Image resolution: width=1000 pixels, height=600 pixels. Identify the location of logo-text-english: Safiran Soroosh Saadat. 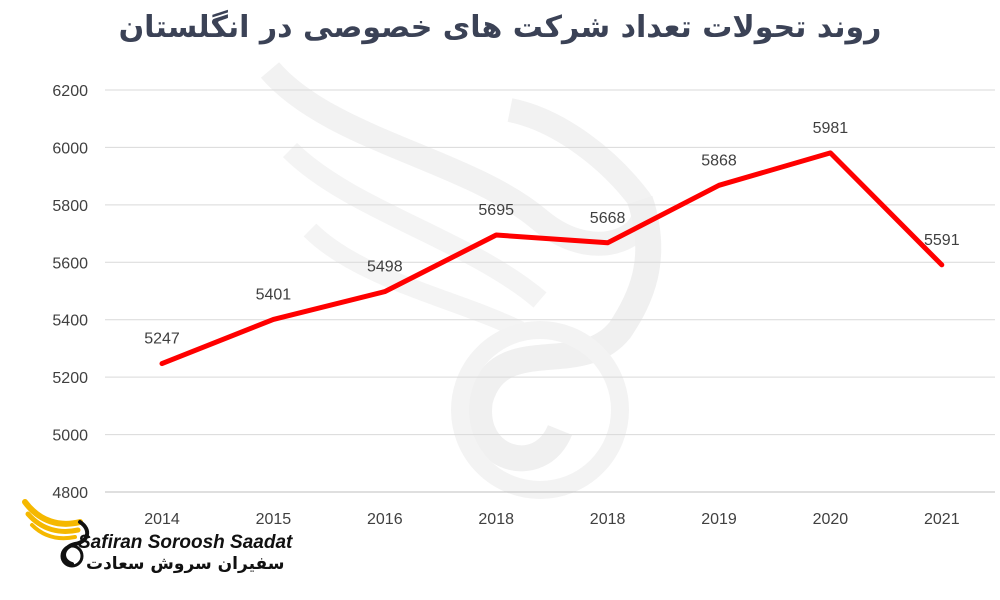
(185, 542).